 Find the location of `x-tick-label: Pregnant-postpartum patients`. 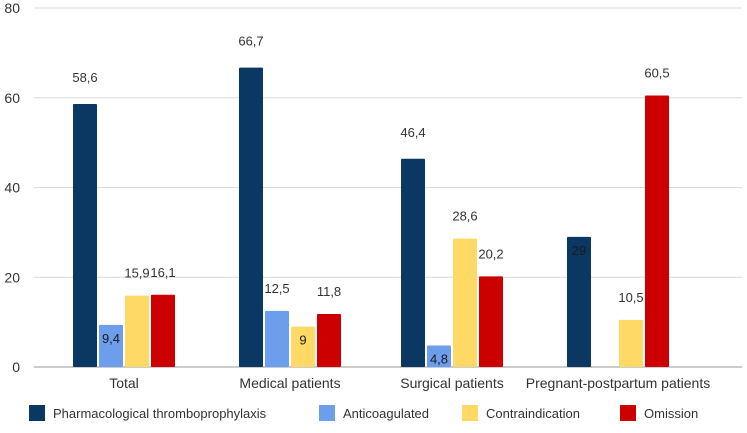

x-tick-label: Pregnant-postpartum patients is located at coordinates (618, 383).